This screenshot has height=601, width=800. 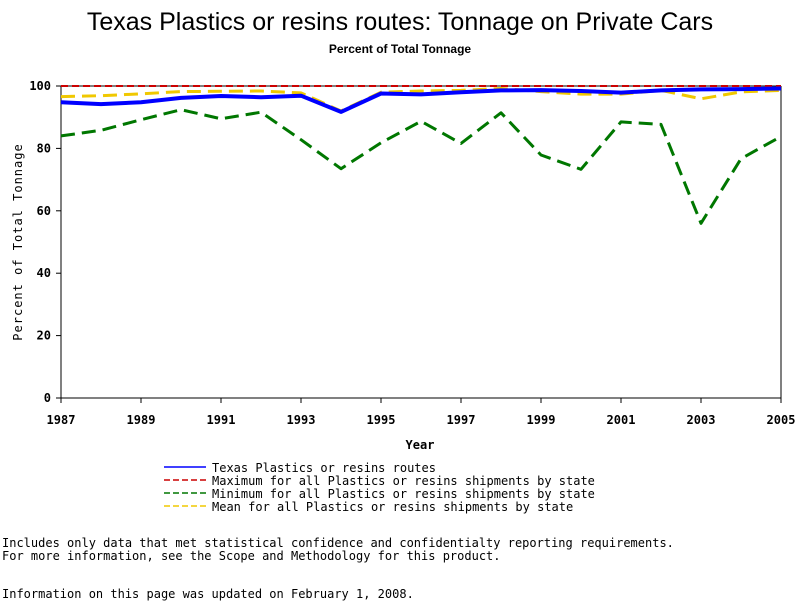 What do you see at coordinates (40, 86) in the screenshot?
I see `y-tick-label: 100` at bounding box center [40, 86].